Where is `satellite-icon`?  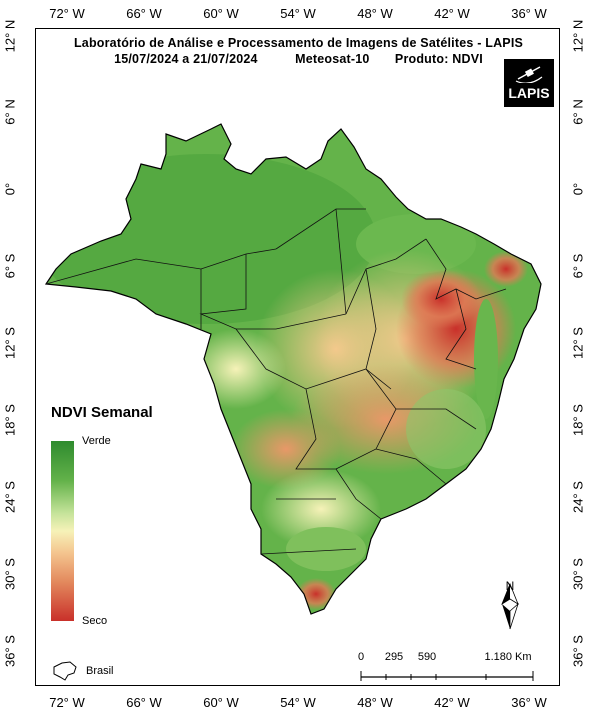
satellite-icon is located at coordinates (529, 74).